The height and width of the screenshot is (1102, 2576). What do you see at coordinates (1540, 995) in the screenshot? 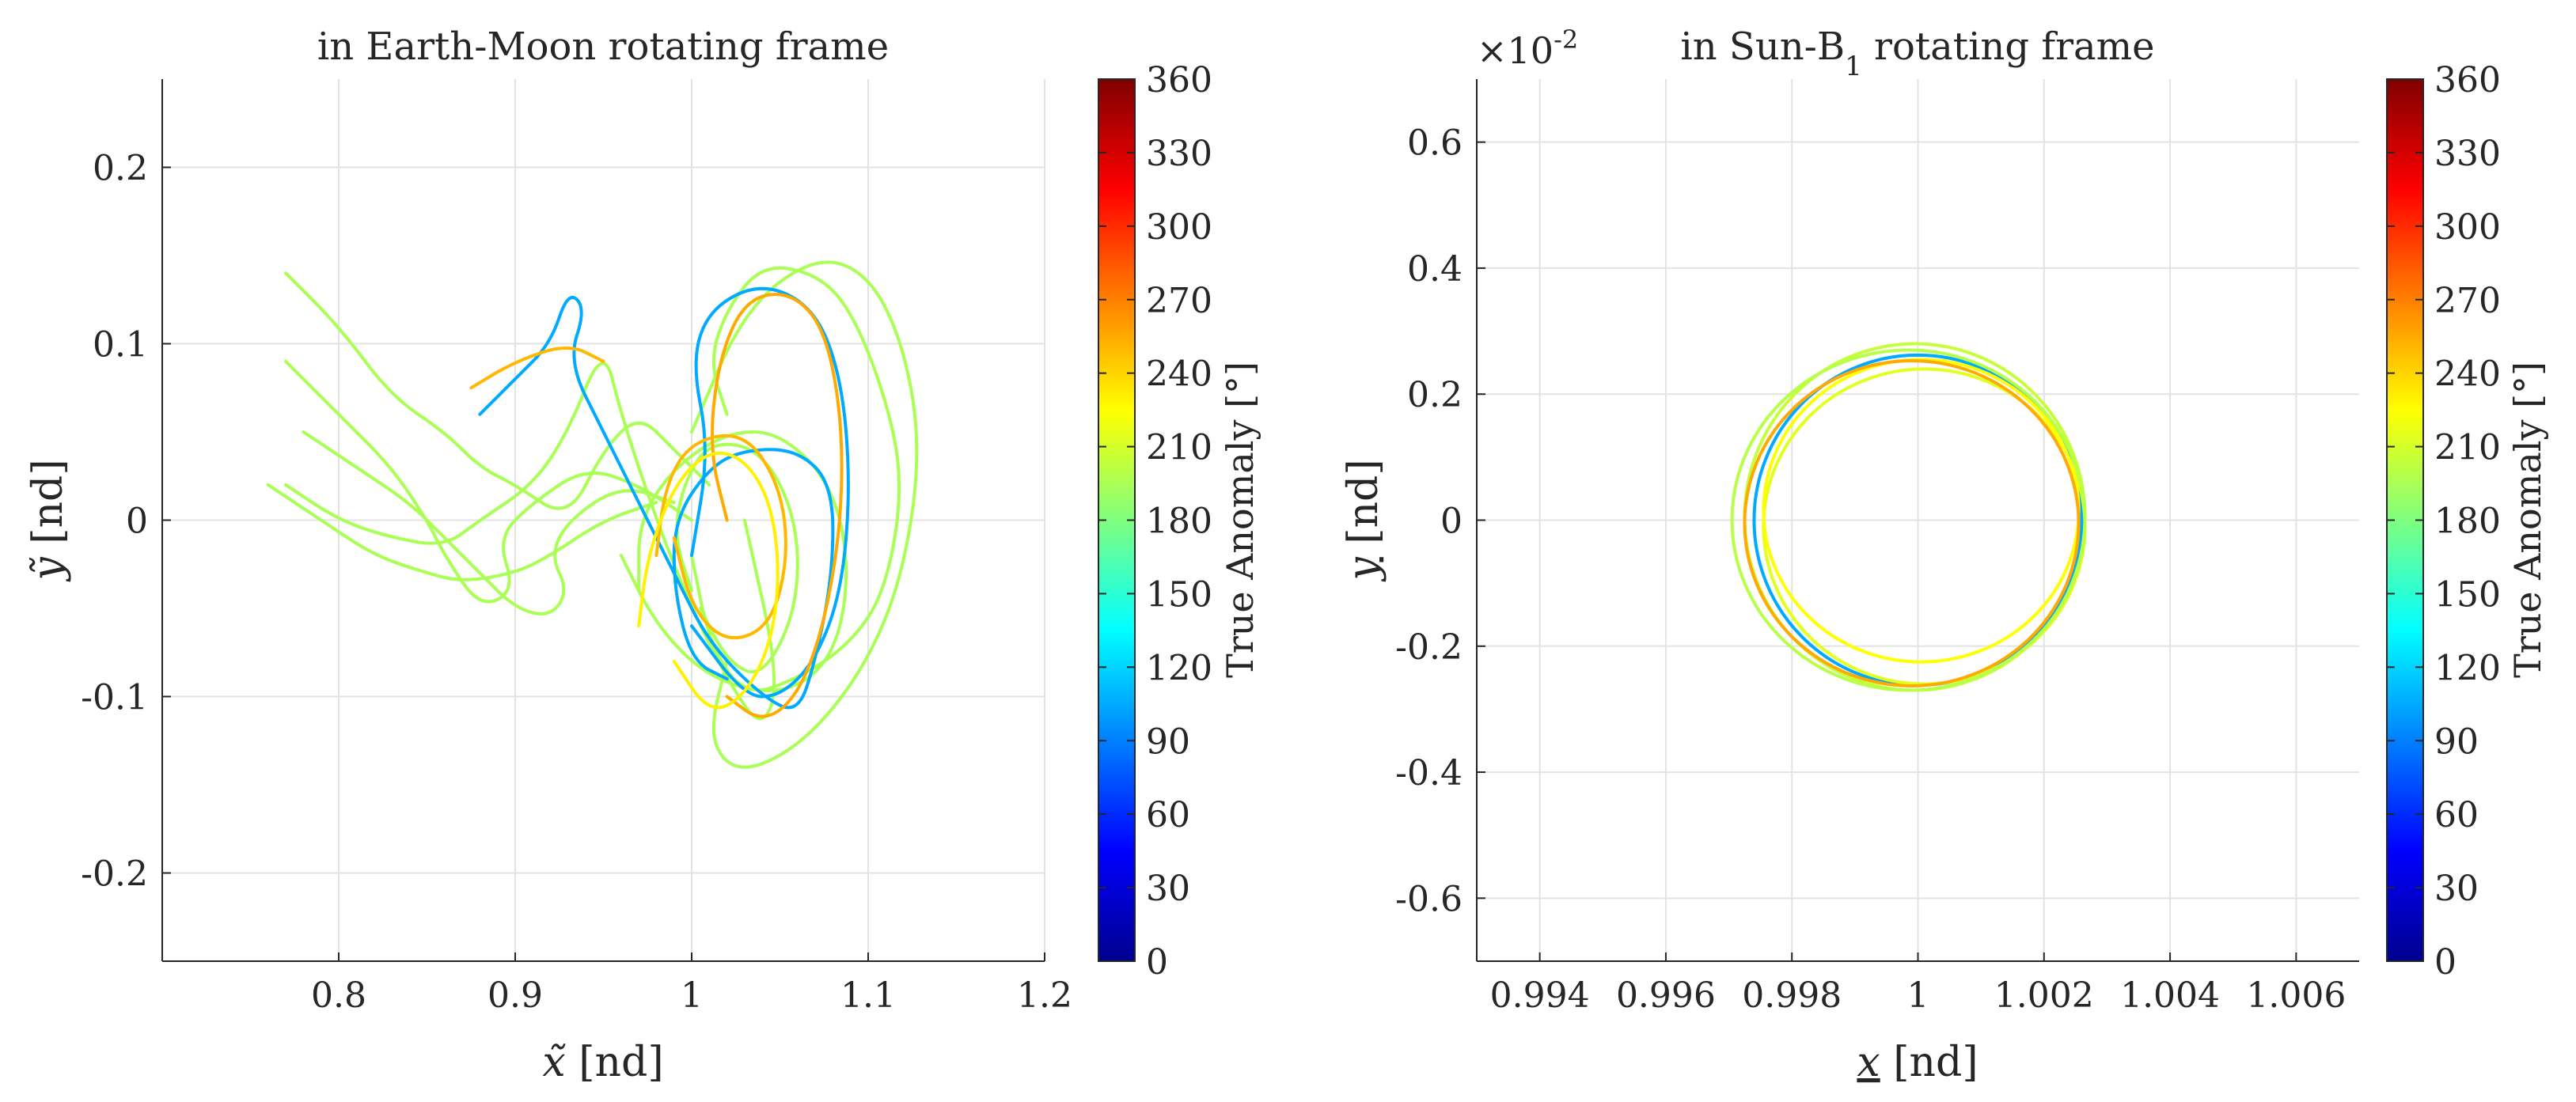
I see `x-tick-label: 0.994` at bounding box center [1540, 995].